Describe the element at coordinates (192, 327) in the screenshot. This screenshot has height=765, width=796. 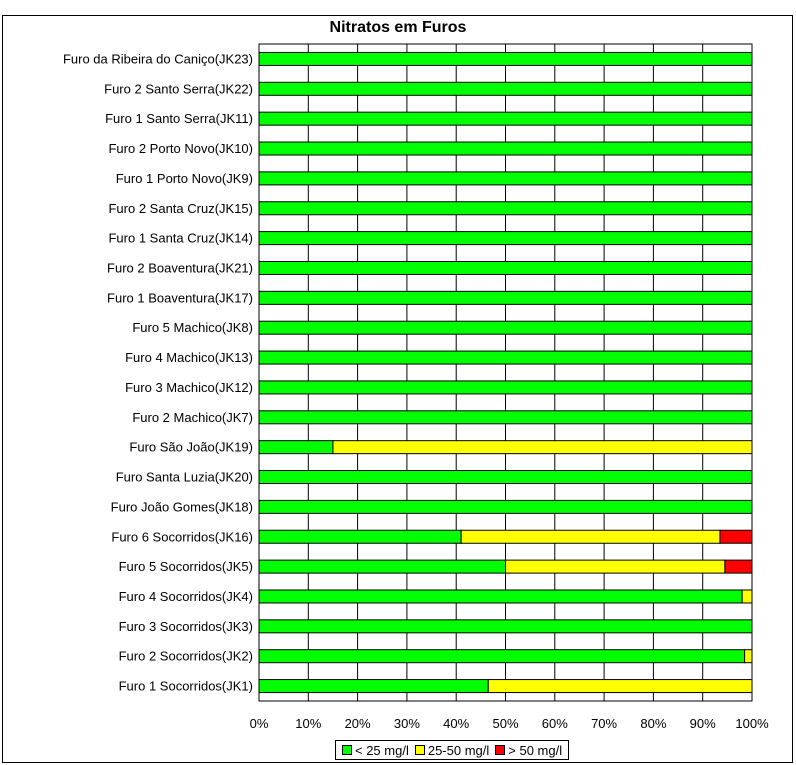
I see `category-label: Furo 5 Machico(JK8)` at that location.